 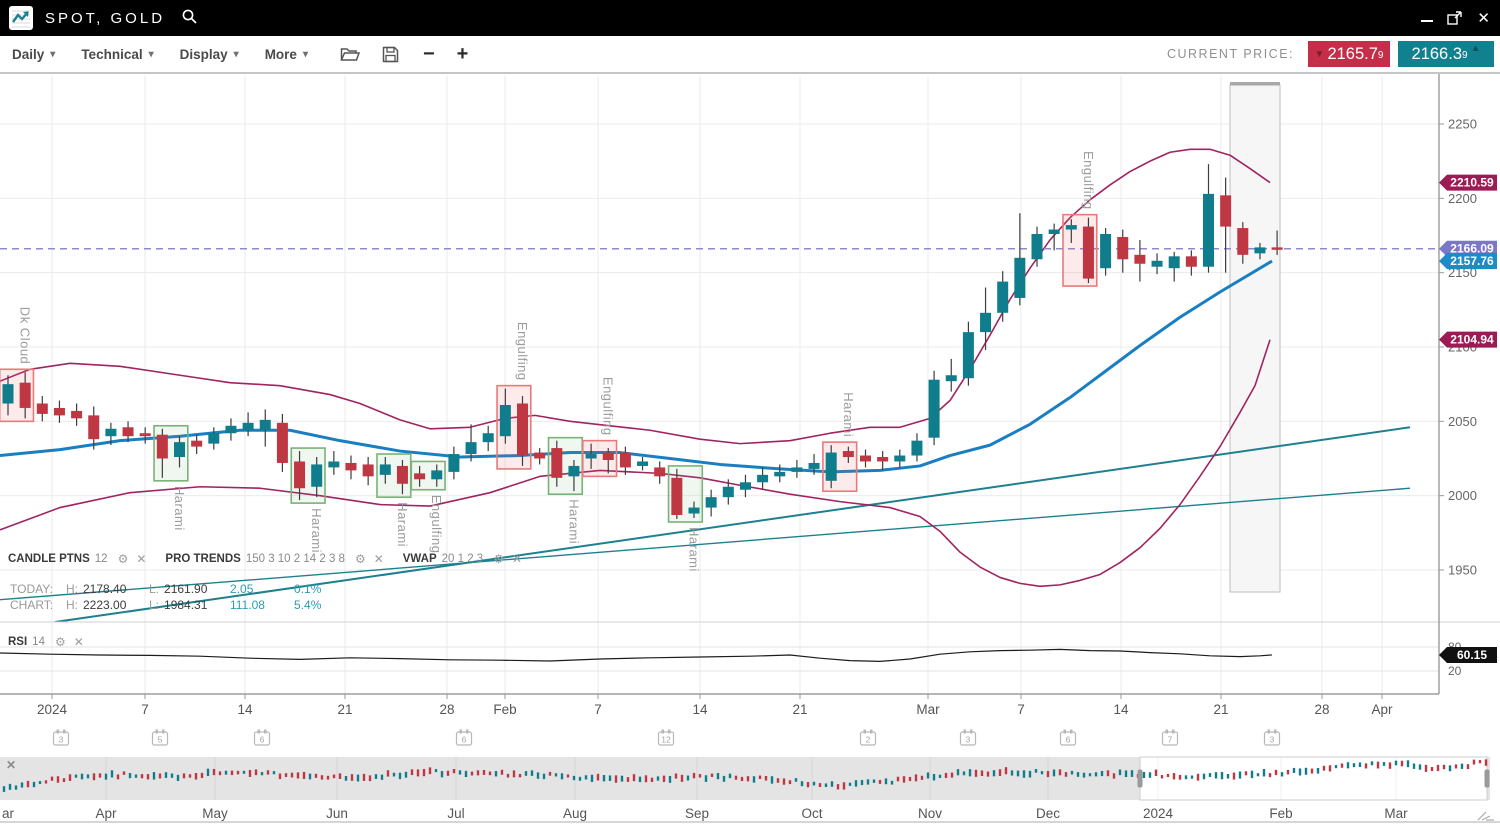 What do you see at coordinates (522, 351) in the screenshot?
I see `pattern-label: Engulfing` at bounding box center [522, 351].